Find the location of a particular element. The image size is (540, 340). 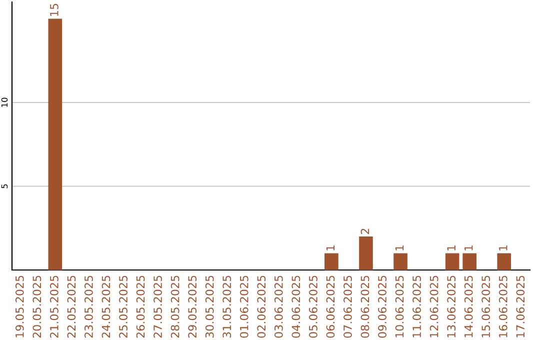

x-tick-label: 08.06.2025 is located at coordinates (365, 307).